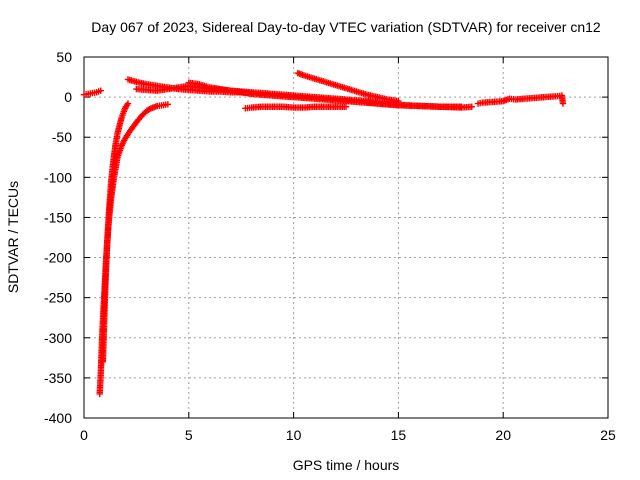 Image resolution: width=640 pixels, height=480 pixels. What do you see at coordinates (92, 92) in the screenshot?
I see `series-early-start` at bounding box center [92, 92].